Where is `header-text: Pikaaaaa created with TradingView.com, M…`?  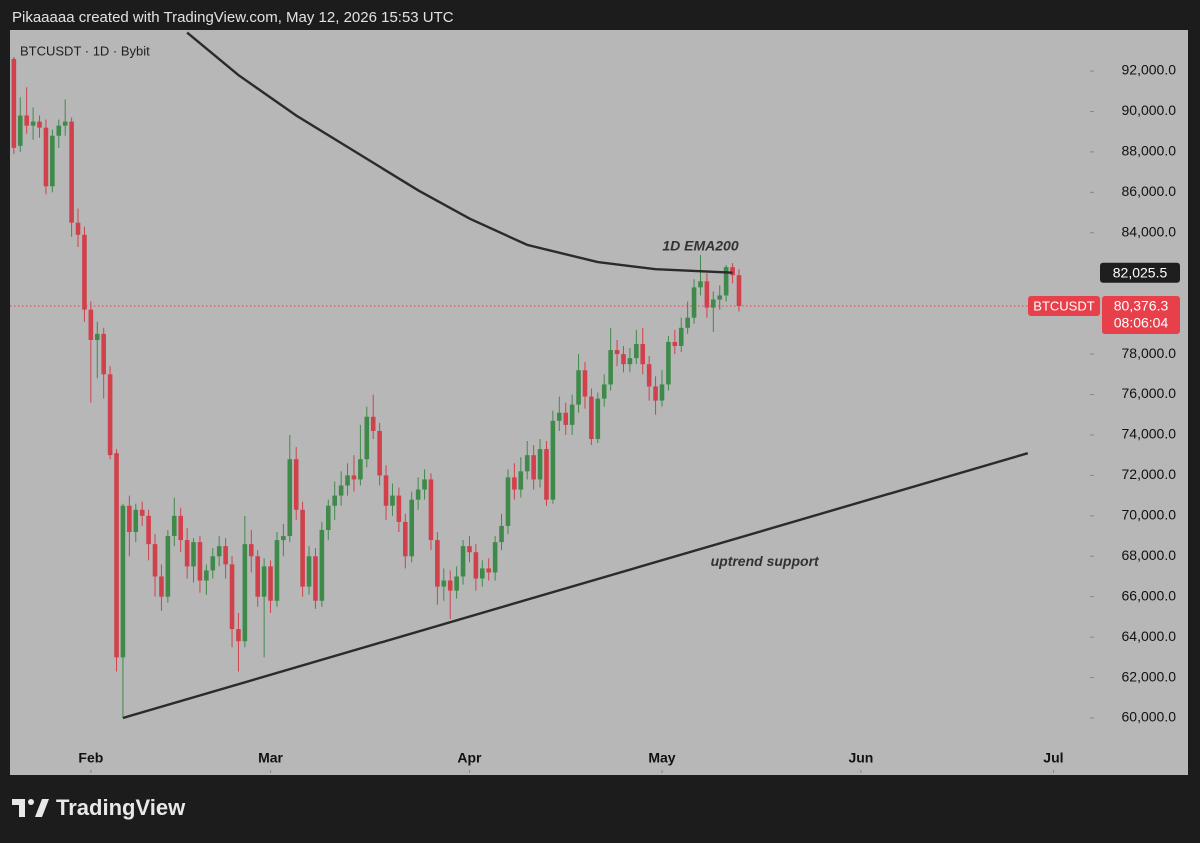
header-text: Pikaaaaa created with TradingView.com, M… is located at coordinates (233, 17).